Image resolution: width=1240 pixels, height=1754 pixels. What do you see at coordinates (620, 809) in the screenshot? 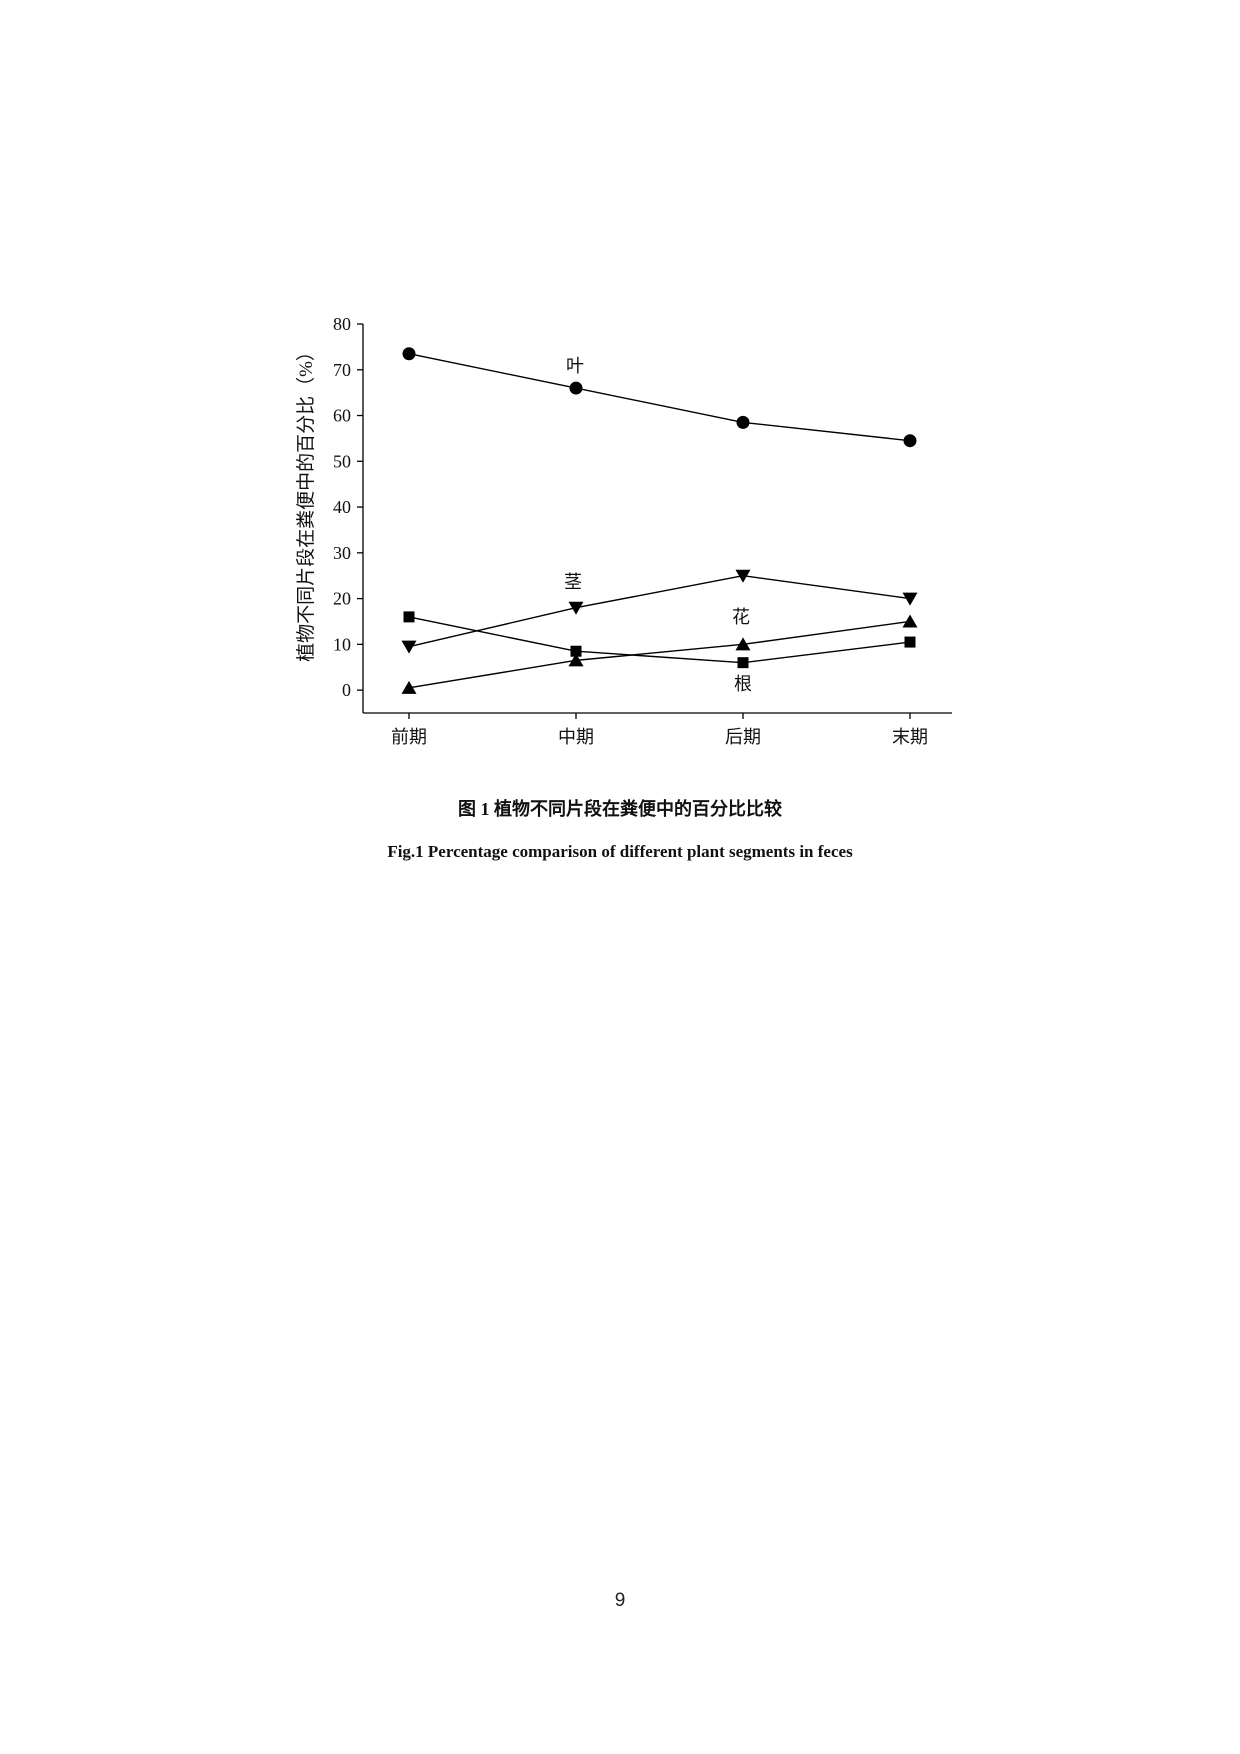
I see `caption-zh: 图 1 植物不同片段在粪便中的百分比比较` at bounding box center [620, 809].